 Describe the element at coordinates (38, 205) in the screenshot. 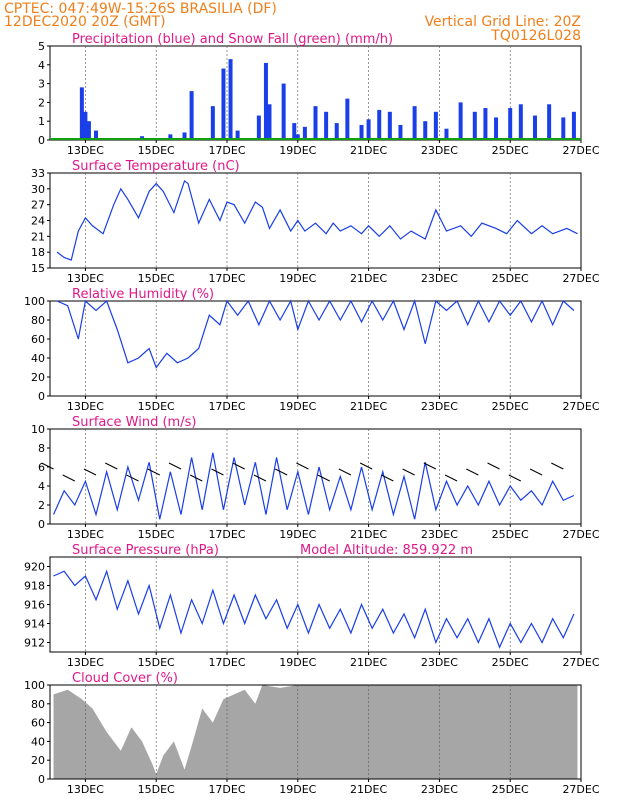

I see `y-tick-label: 27` at that location.